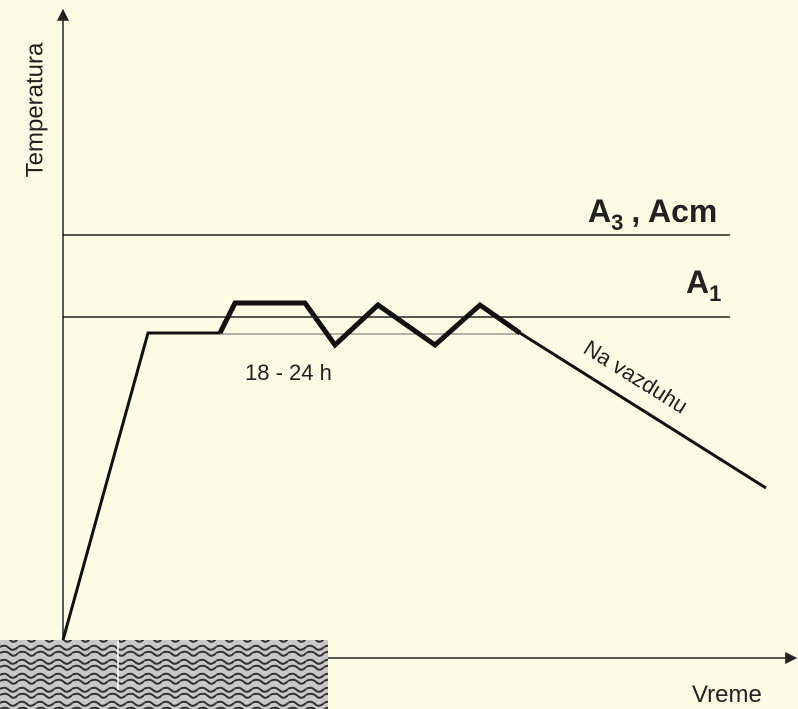 The height and width of the screenshot is (709, 798). Describe the element at coordinates (164, 674) in the screenshot. I see `micrograph` at that location.